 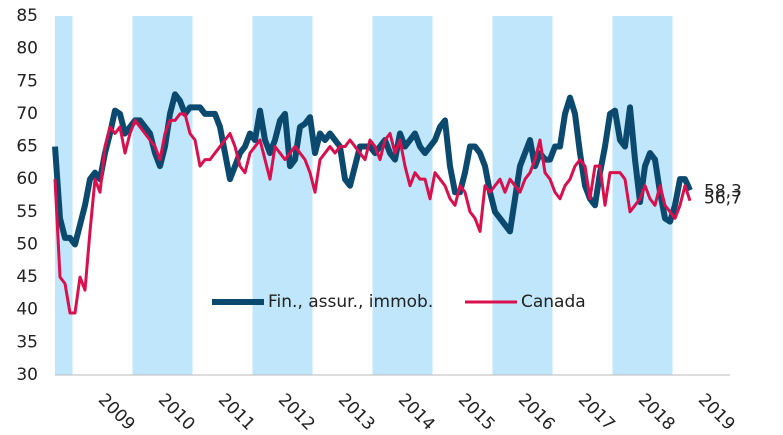 I want to click on y-tick-label: 75, so click(x=27, y=81).